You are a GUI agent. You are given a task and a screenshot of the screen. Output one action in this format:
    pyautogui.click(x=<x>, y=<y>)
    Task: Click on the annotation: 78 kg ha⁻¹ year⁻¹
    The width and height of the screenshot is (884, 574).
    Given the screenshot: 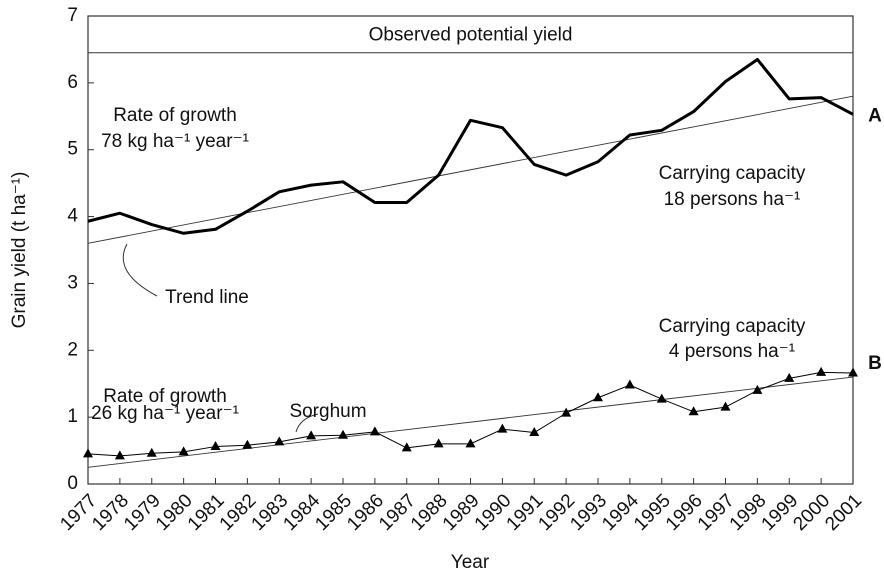 What is the action you would take?
    pyautogui.click(x=175, y=141)
    